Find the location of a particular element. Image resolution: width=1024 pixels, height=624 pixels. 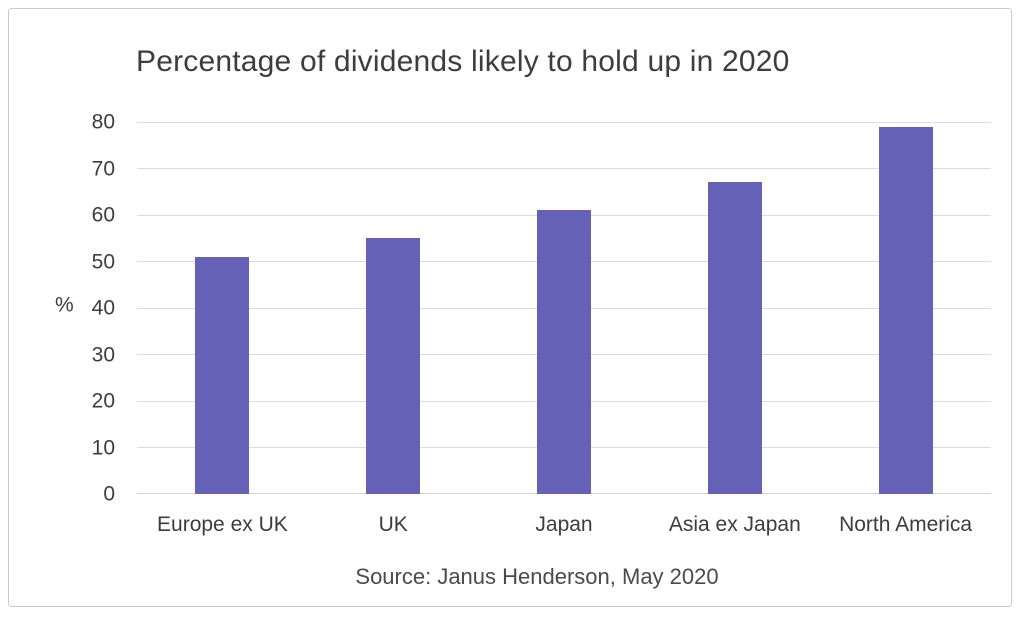

y-tick-label: 20 is located at coordinates (103, 401).